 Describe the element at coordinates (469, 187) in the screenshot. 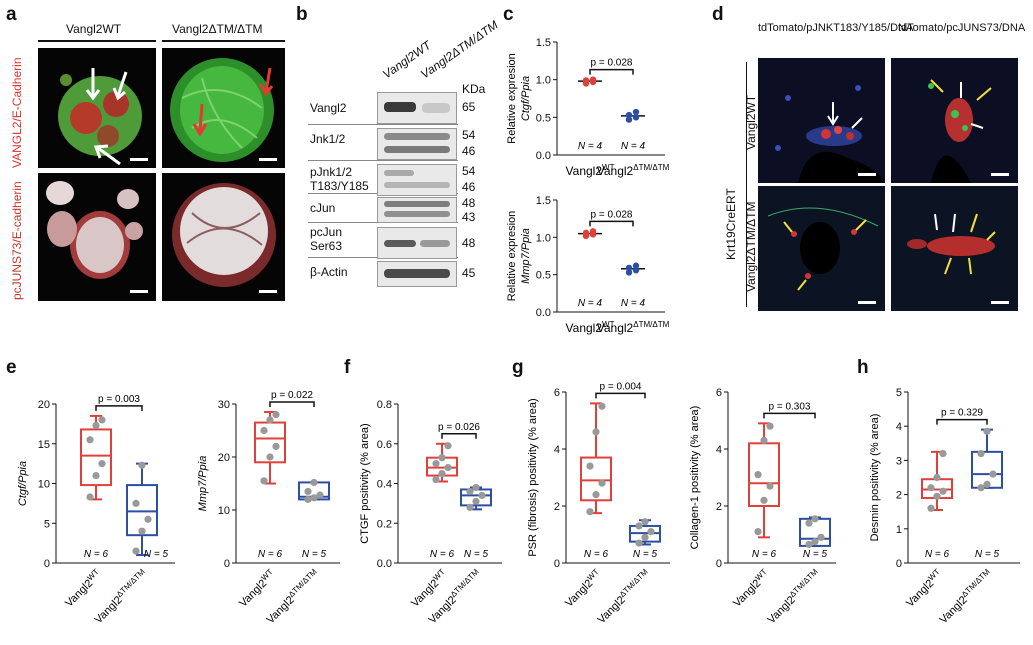

I see `kda-pjnk-2: 46` at that location.